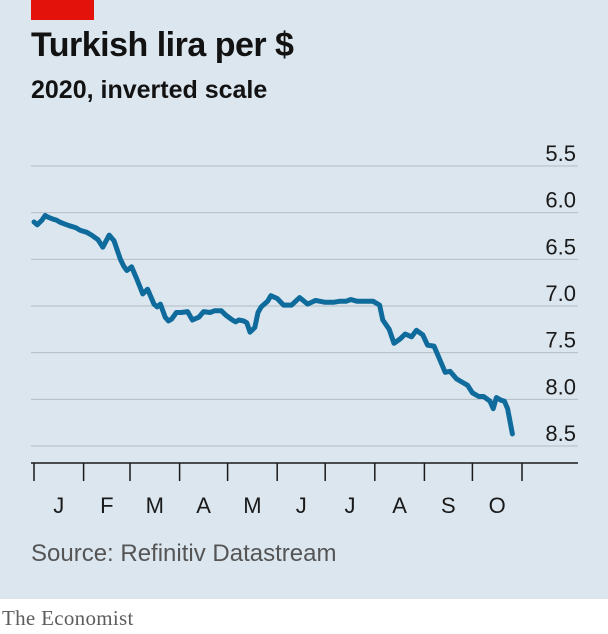 This screenshot has height=634, width=608. Describe the element at coordinates (497, 505) in the screenshot. I see `x-tick-label: O` at that location.